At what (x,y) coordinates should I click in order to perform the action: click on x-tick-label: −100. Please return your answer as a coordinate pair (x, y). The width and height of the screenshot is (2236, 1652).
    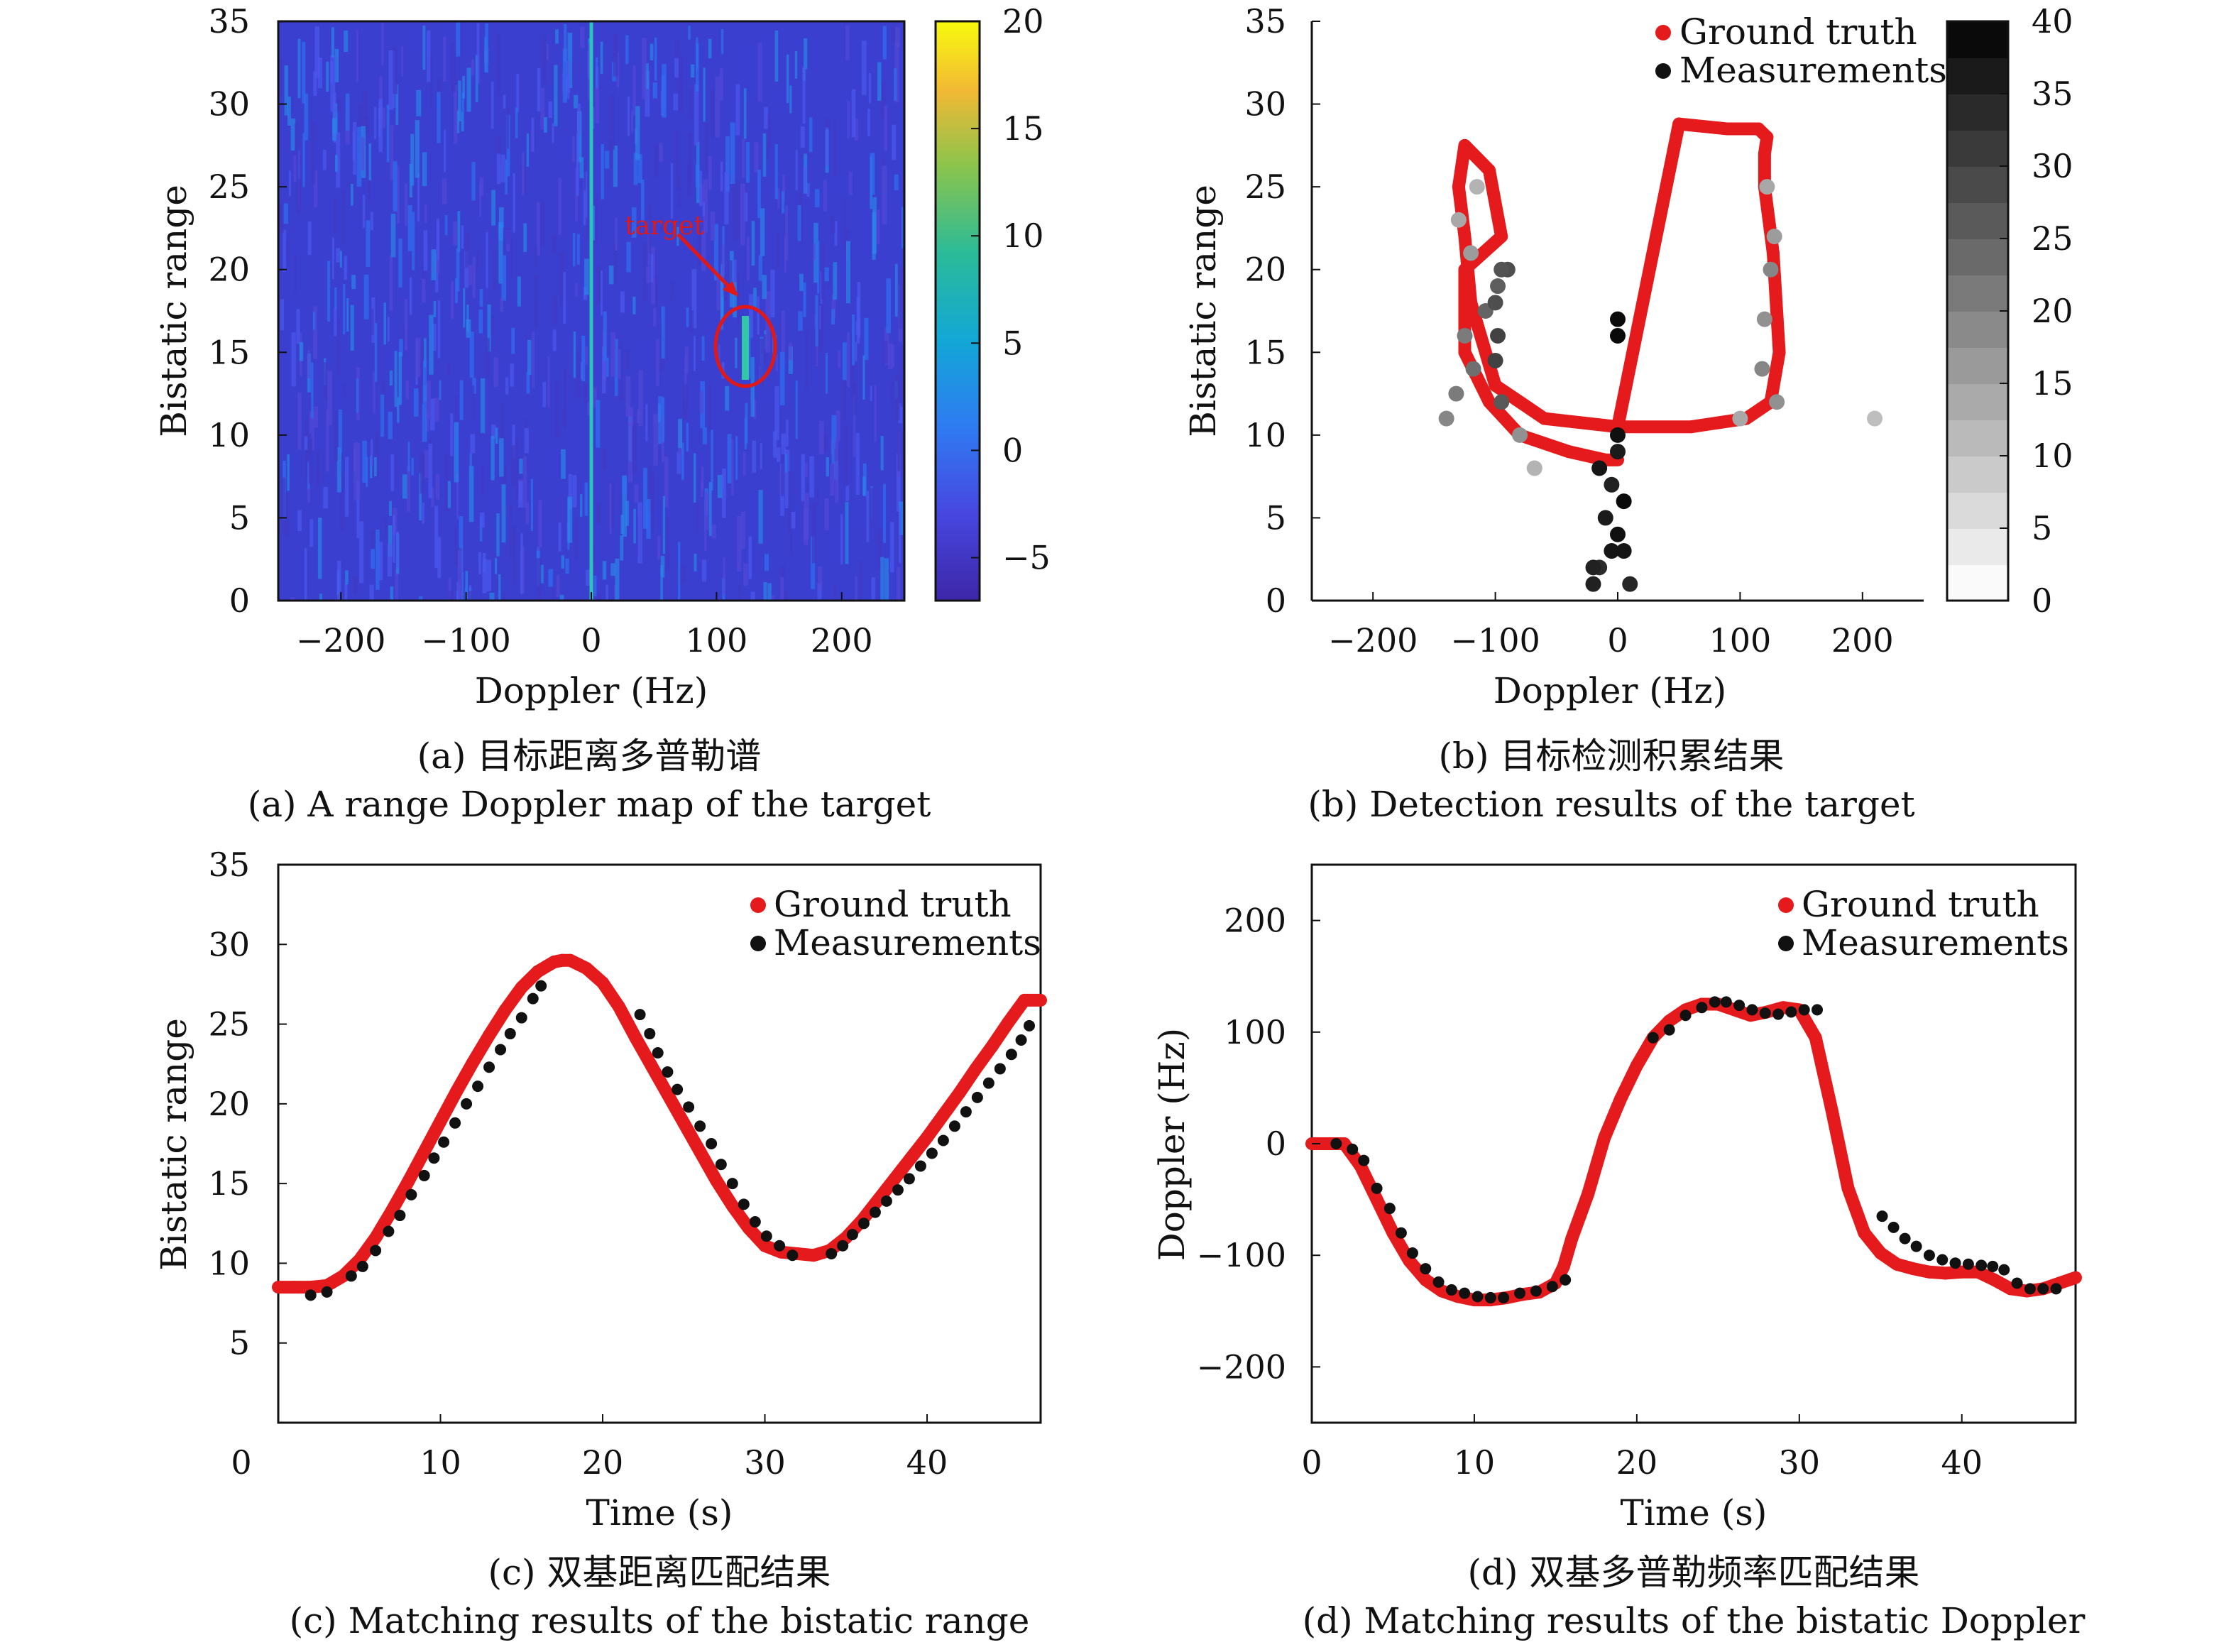
    Looking at the image, I should click on (465, 640).